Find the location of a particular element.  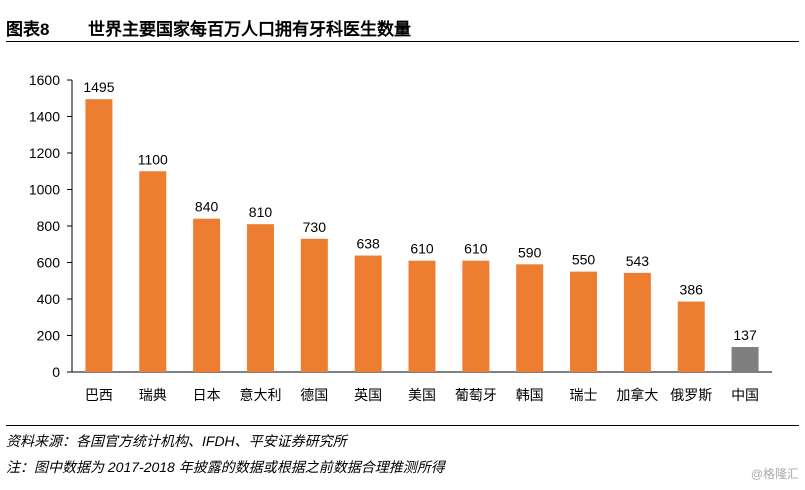

y-tick-label: 1400 is located at coordinates (44, 117).